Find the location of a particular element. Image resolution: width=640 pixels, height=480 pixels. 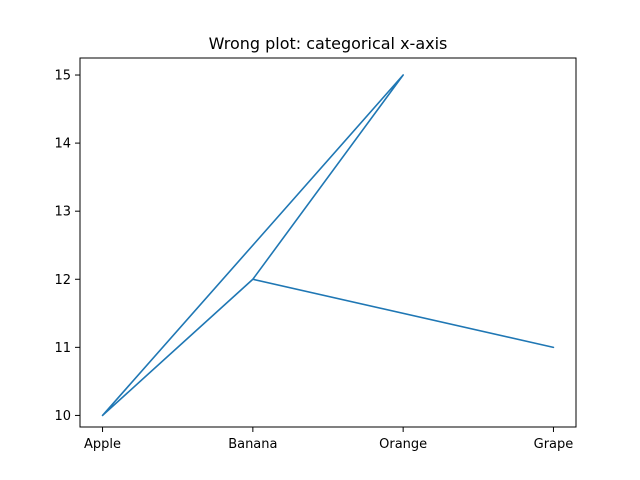

y-tick-label: 11 is located at coordinates (62, 348).